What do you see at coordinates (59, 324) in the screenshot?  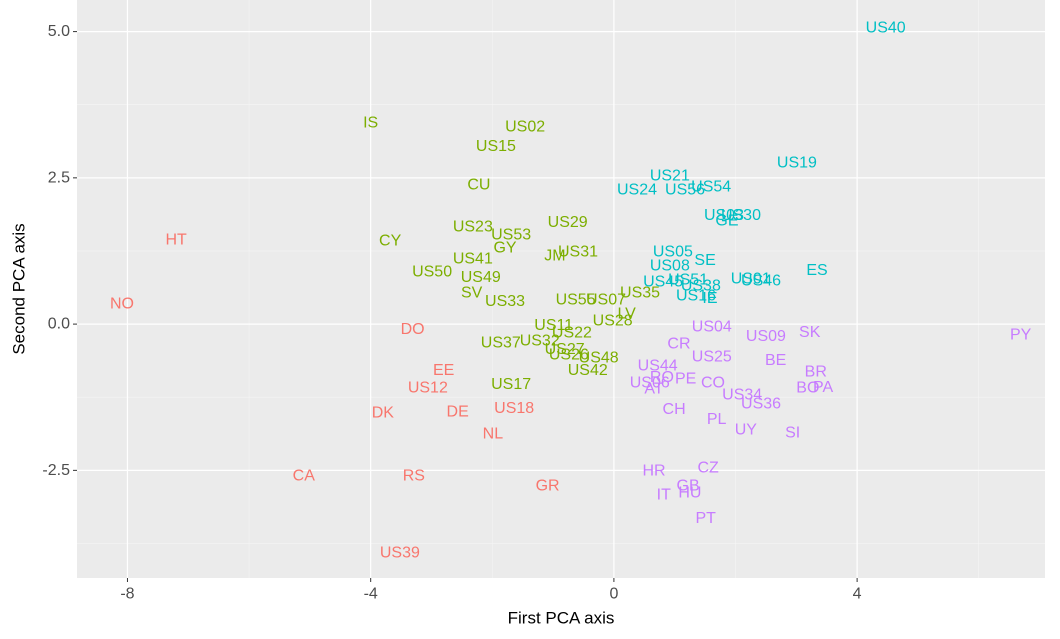 I see `y-tick-label: 0.0` at bounding box center [59, 324].